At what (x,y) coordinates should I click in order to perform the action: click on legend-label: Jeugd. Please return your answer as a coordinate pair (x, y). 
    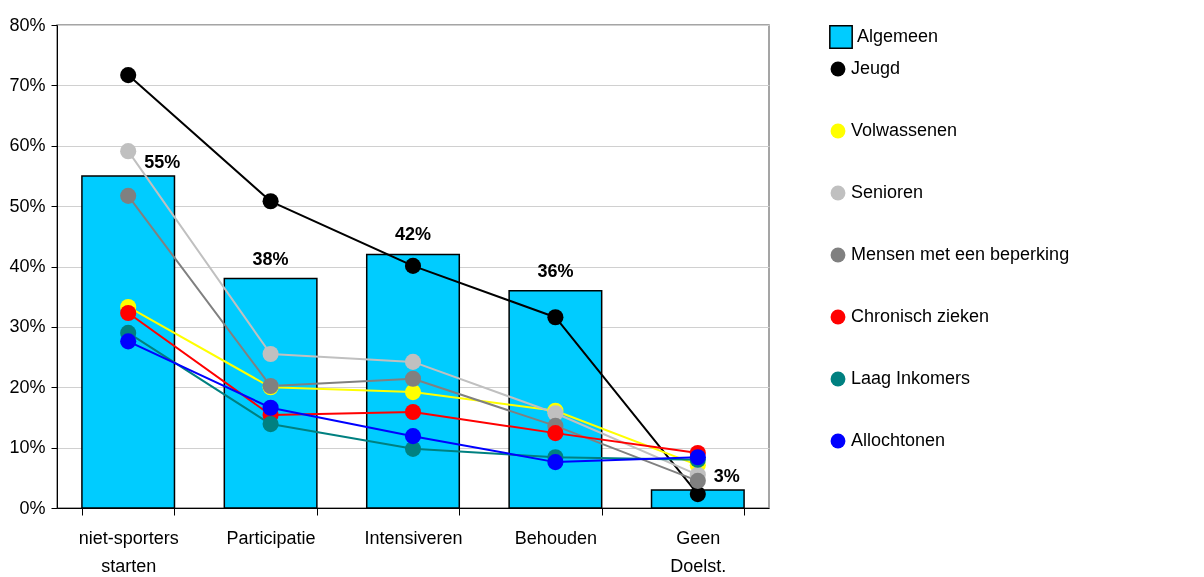
    Looking at the image, I should click on (876, 68).